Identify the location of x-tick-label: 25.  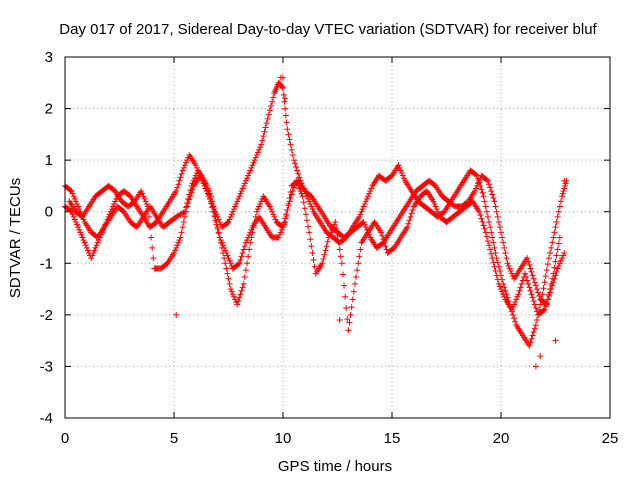
(610, 438).